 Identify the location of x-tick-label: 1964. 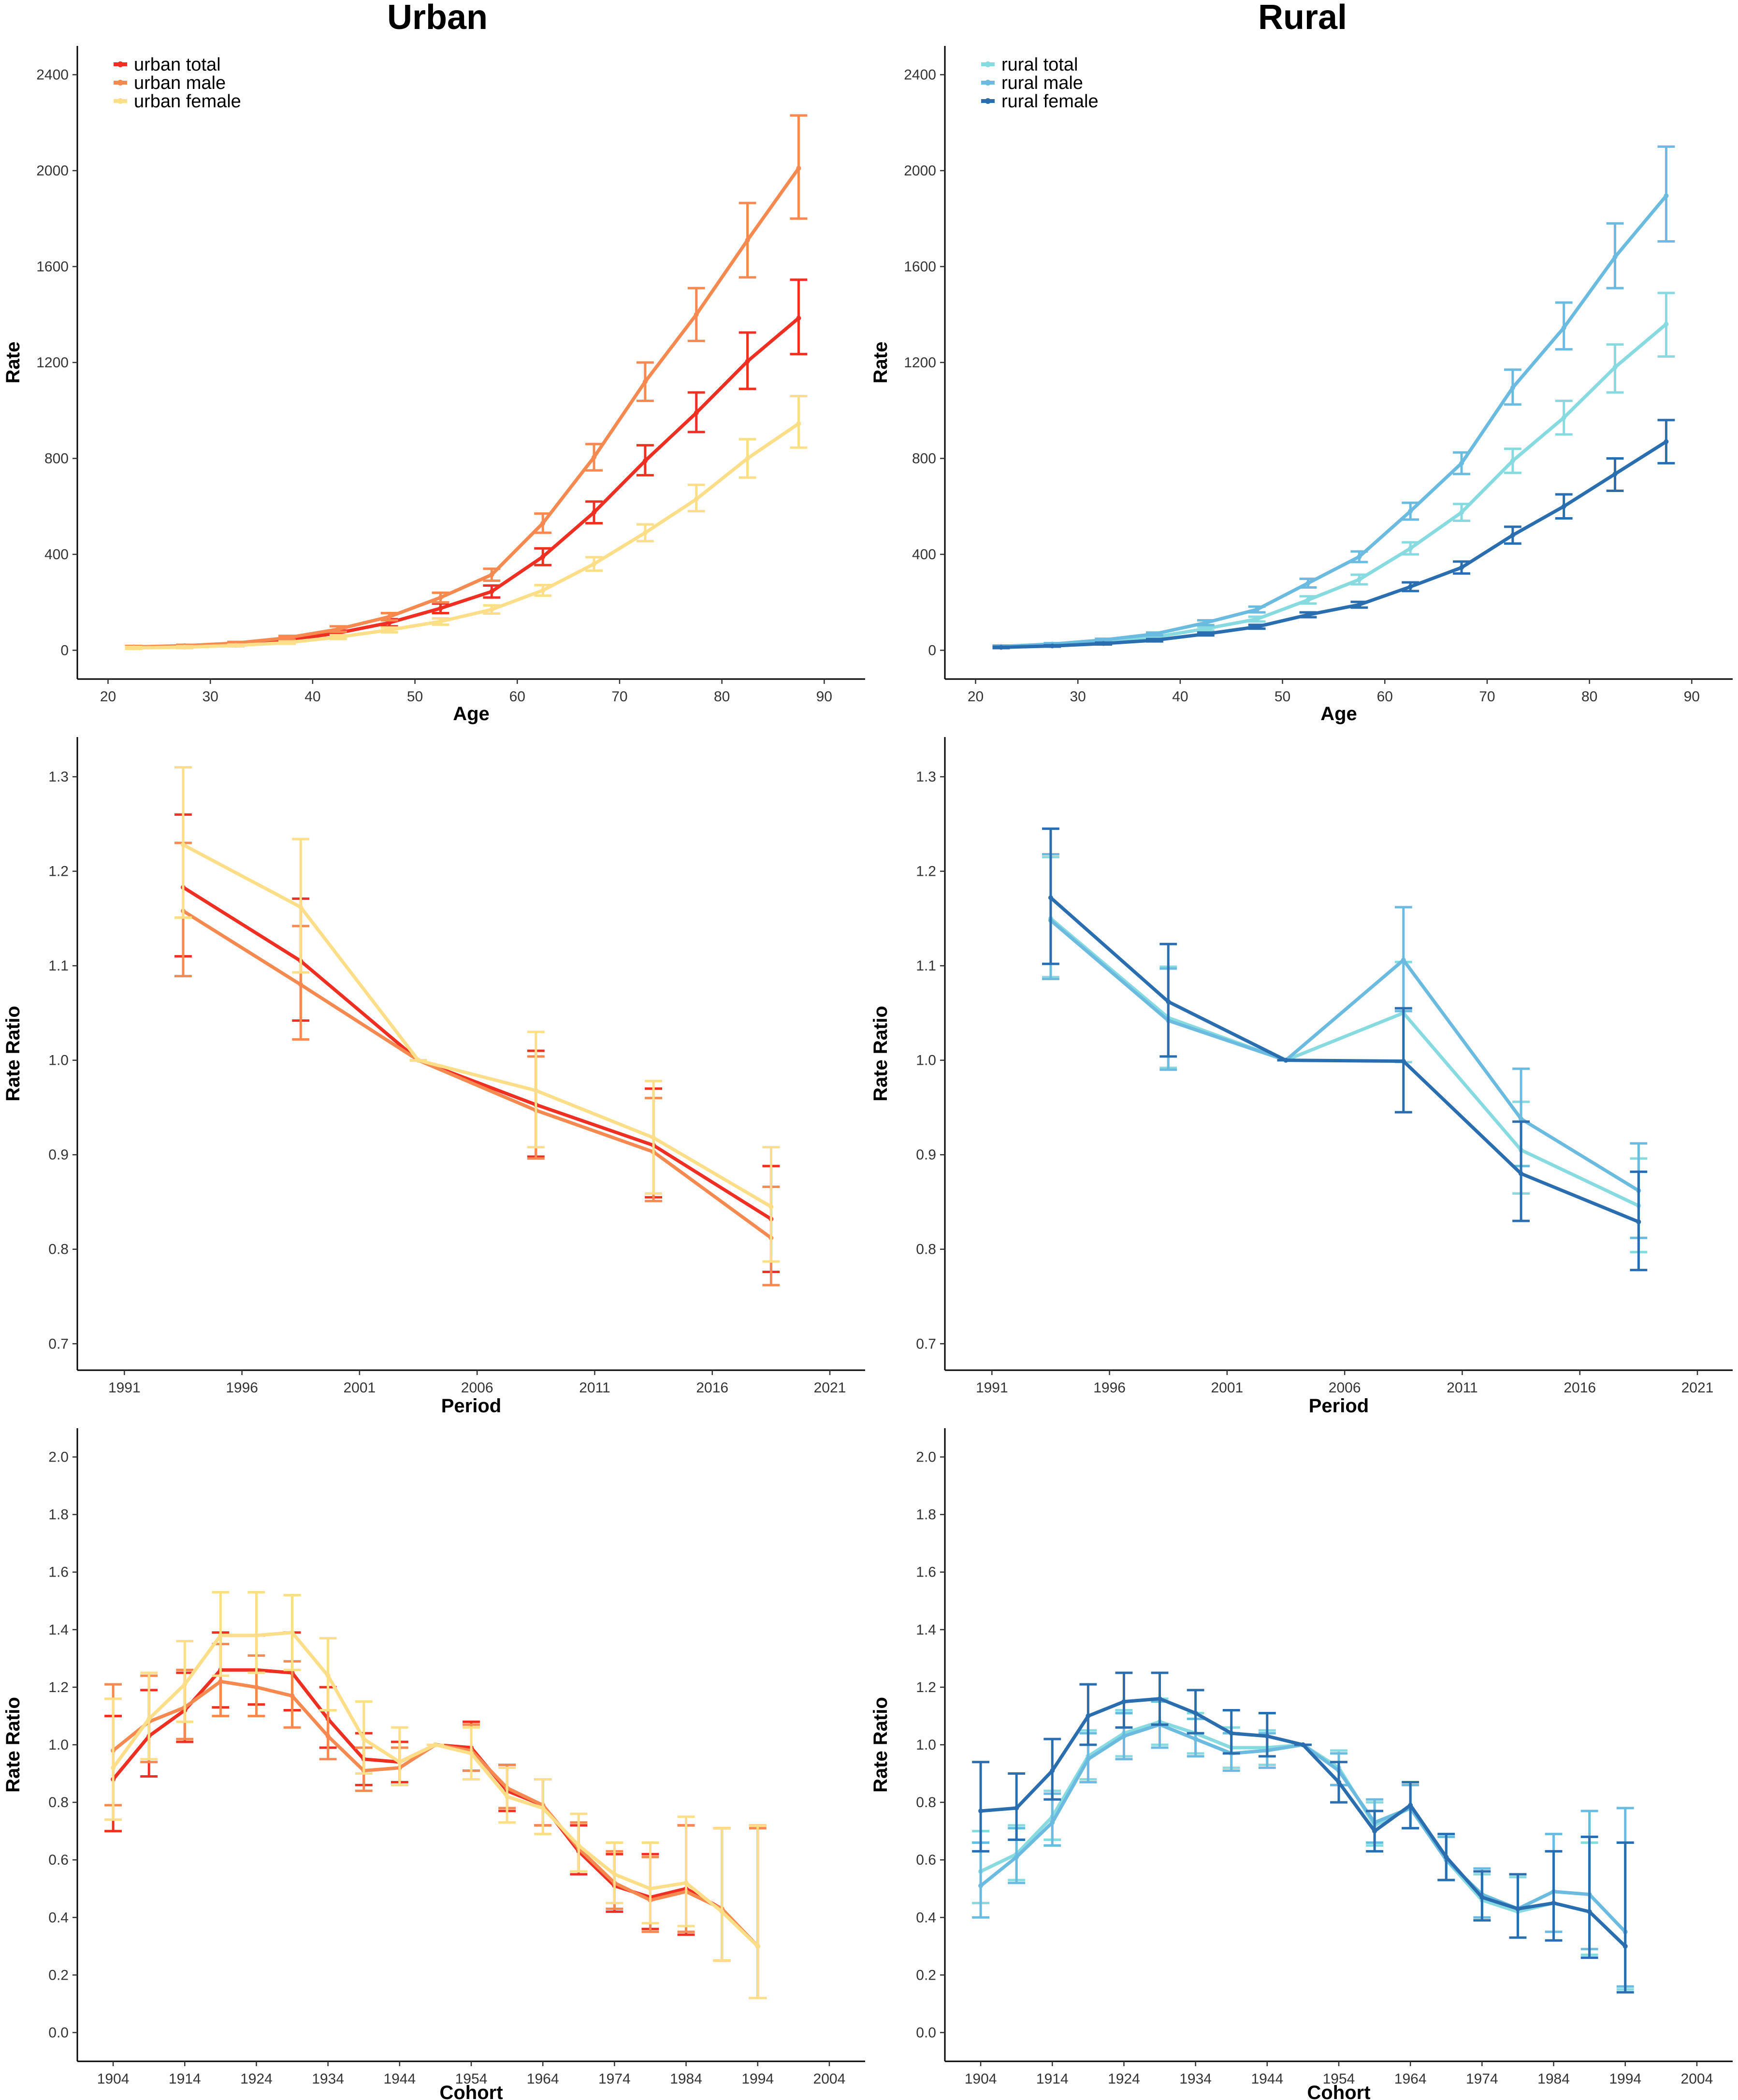
(1410, 2079).